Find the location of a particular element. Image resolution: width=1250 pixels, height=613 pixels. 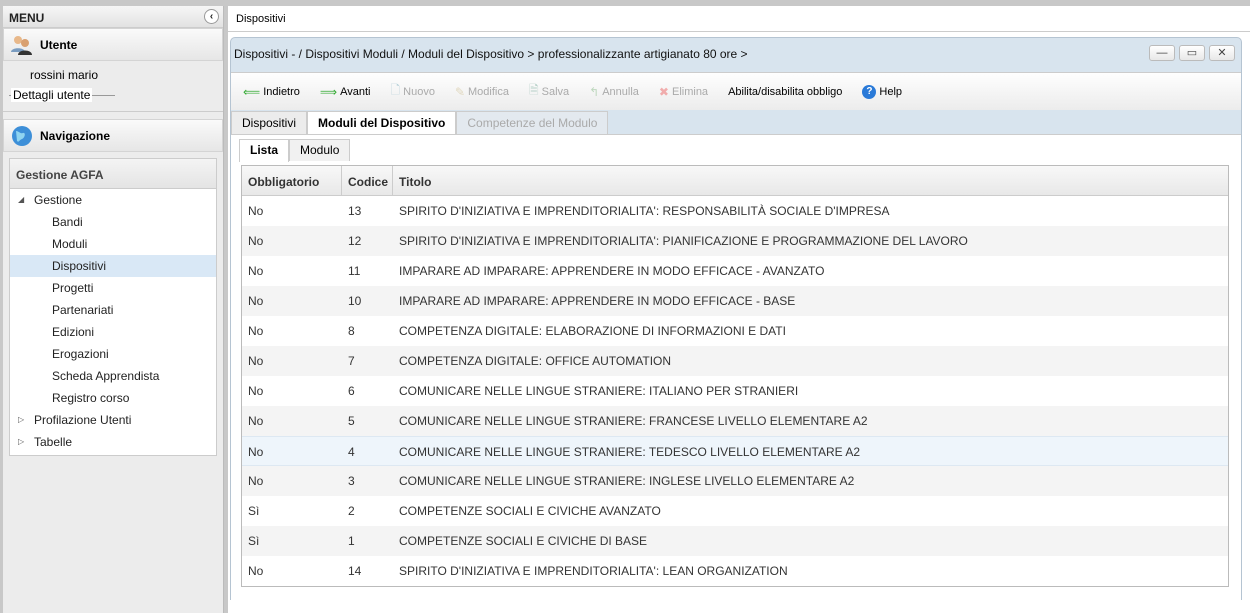

collapse-chevron-icon: ‹ is located at coordinates (211, 16).